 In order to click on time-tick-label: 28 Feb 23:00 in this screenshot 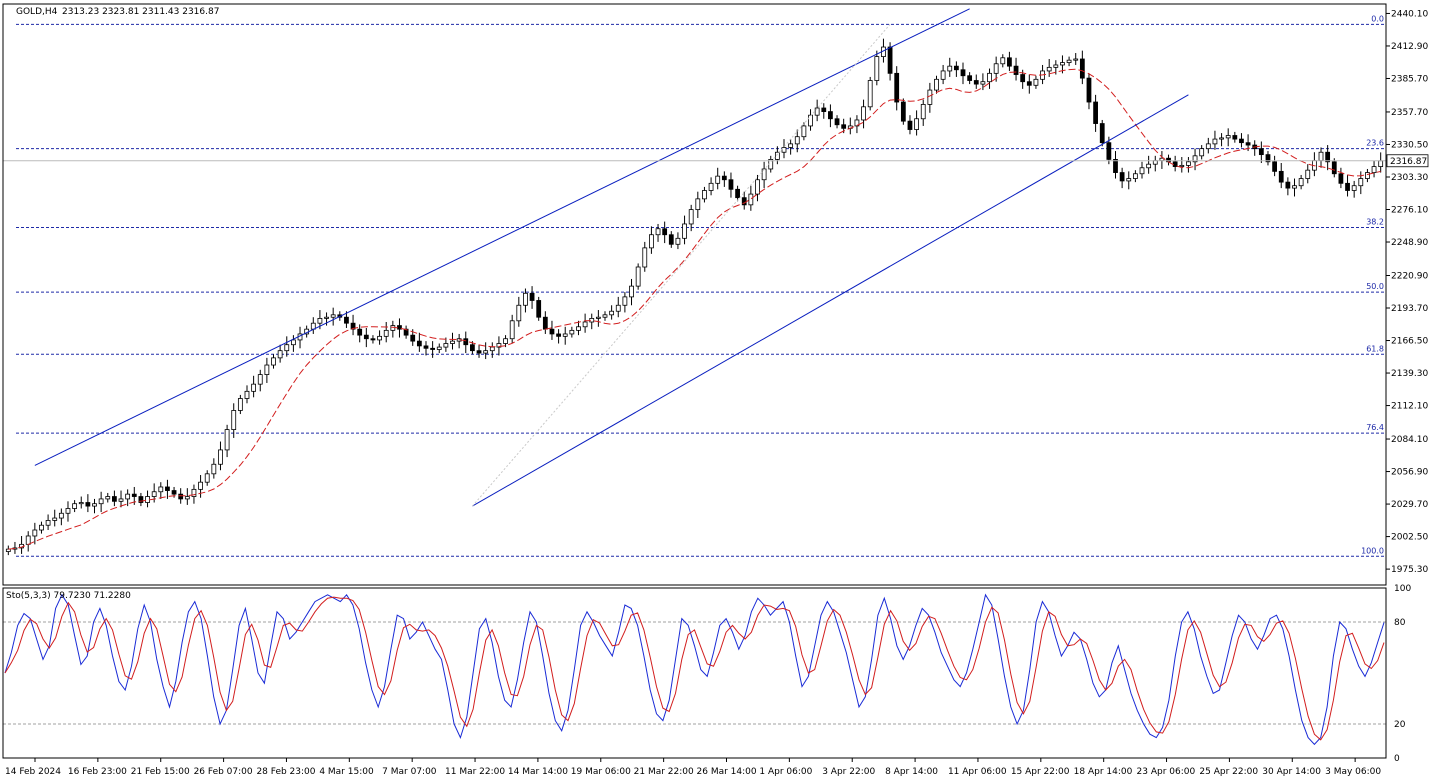, I will do `click(285, 772)`.